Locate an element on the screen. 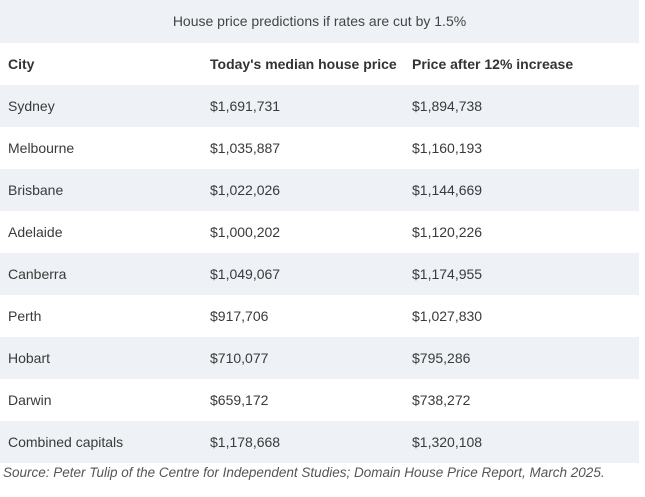  cell-today-price: $1,022,026 is located at coordinates (303, 190).